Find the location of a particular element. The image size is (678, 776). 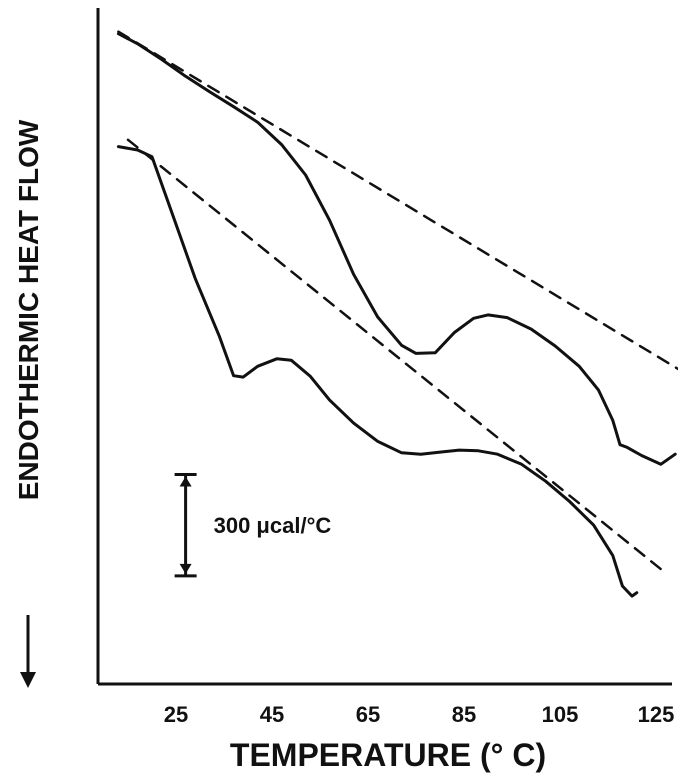

scale-bar: 300 μcal/°C is located at coordinates (253, 525).